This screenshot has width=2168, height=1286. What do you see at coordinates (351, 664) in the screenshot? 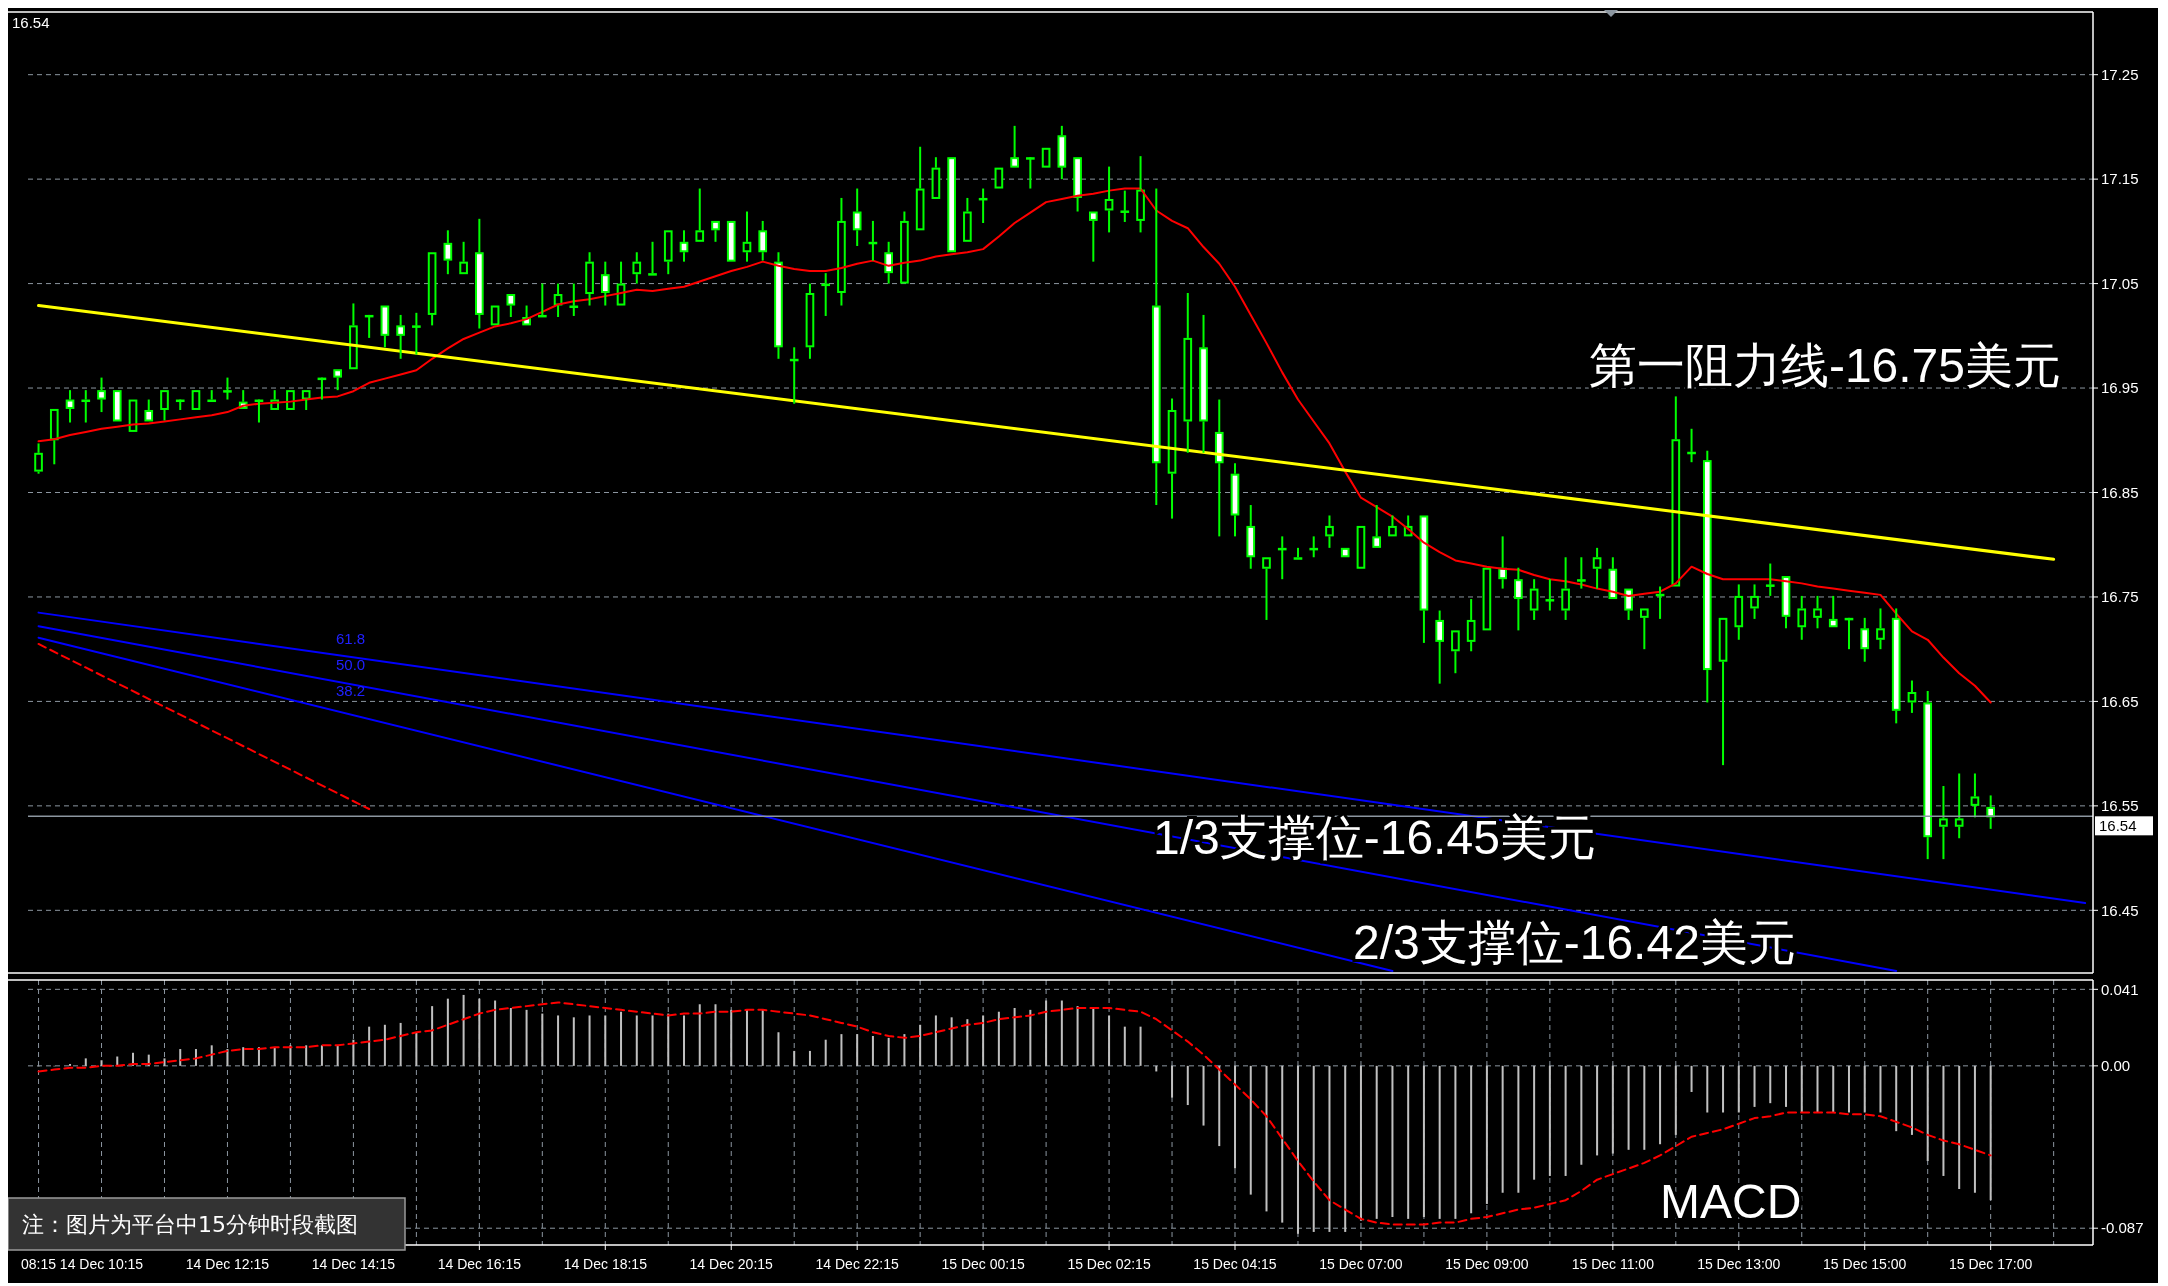
I see `annotation: 50.0` at bounding box center [351, 664].